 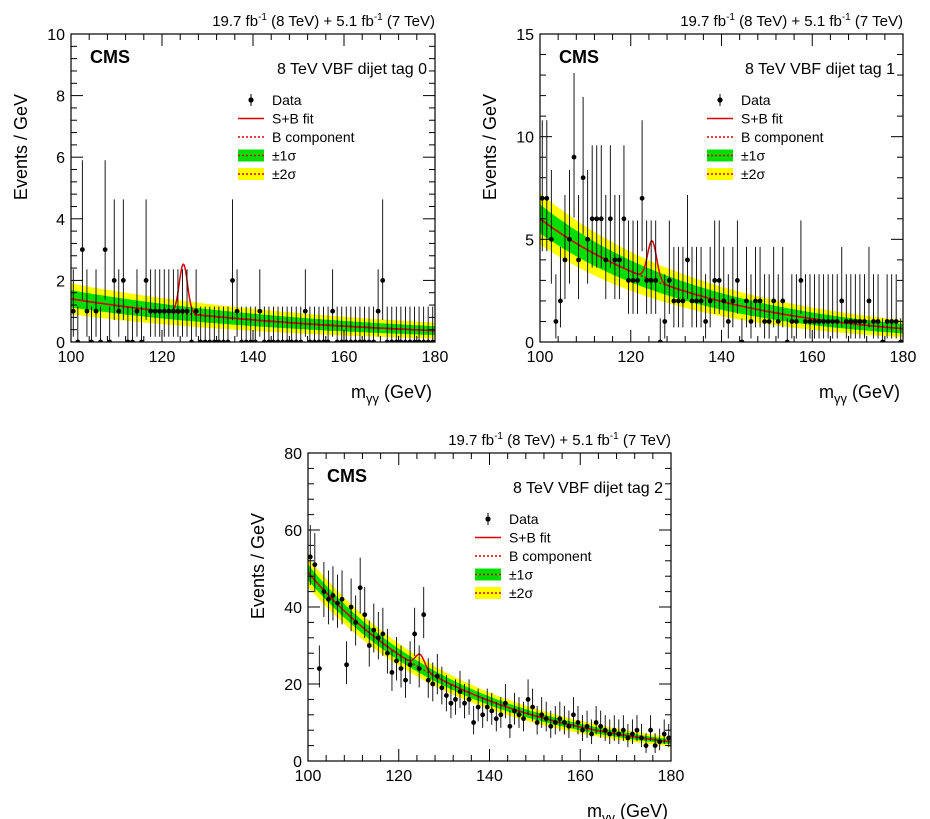 What do you see at coordinates (490, 147) in the screenshot?
I see `y-axis-label: Events / GeV` at bounding box center [490, 147].